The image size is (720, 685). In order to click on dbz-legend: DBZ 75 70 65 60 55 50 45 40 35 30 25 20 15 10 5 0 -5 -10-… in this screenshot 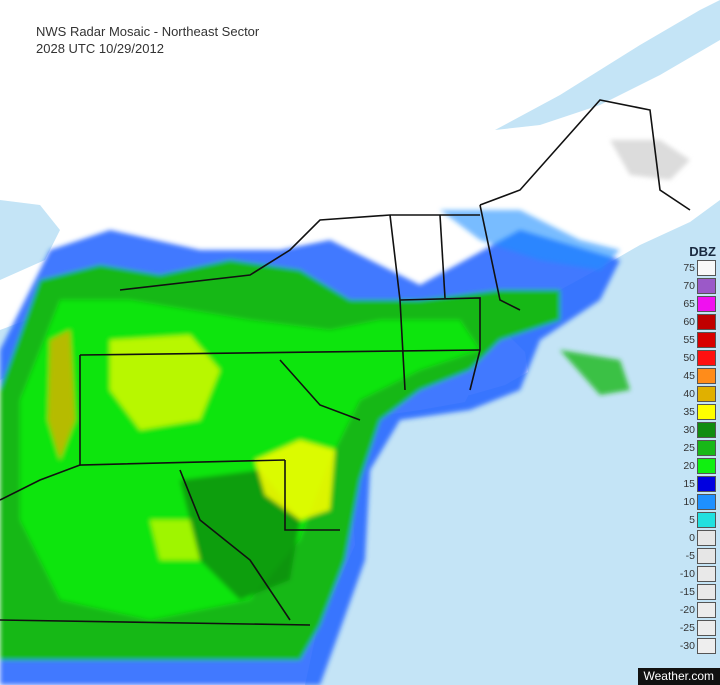, I will do `click(696, 449)`.